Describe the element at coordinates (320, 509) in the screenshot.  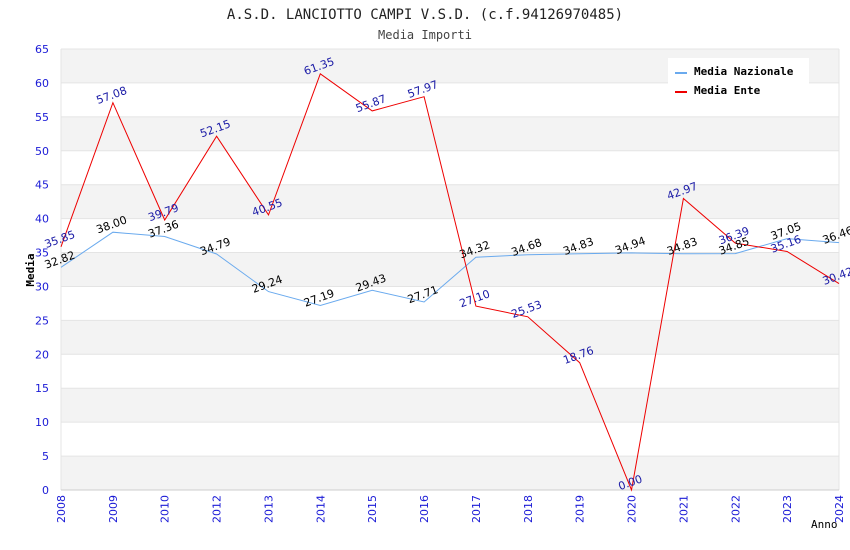
I see `x-tick-label: 2014` at that location.